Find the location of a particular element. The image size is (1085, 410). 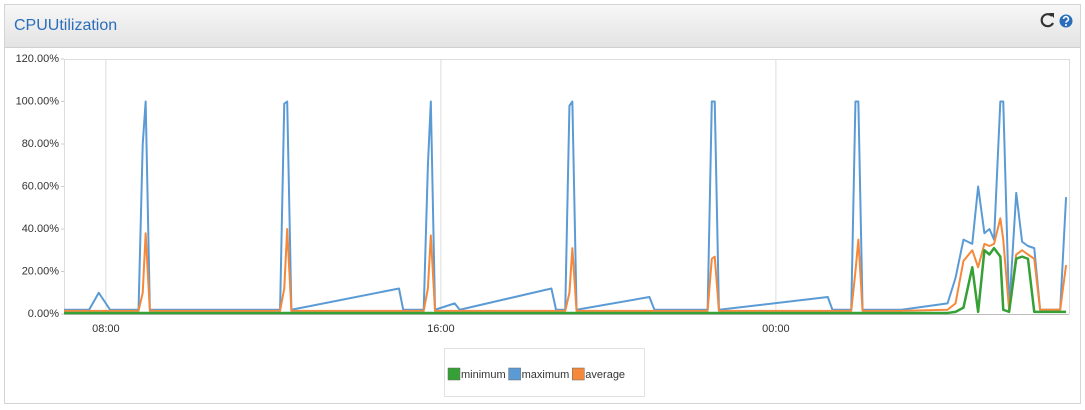

y-tick-label: 40.00% is located at coordinates (41, 229).